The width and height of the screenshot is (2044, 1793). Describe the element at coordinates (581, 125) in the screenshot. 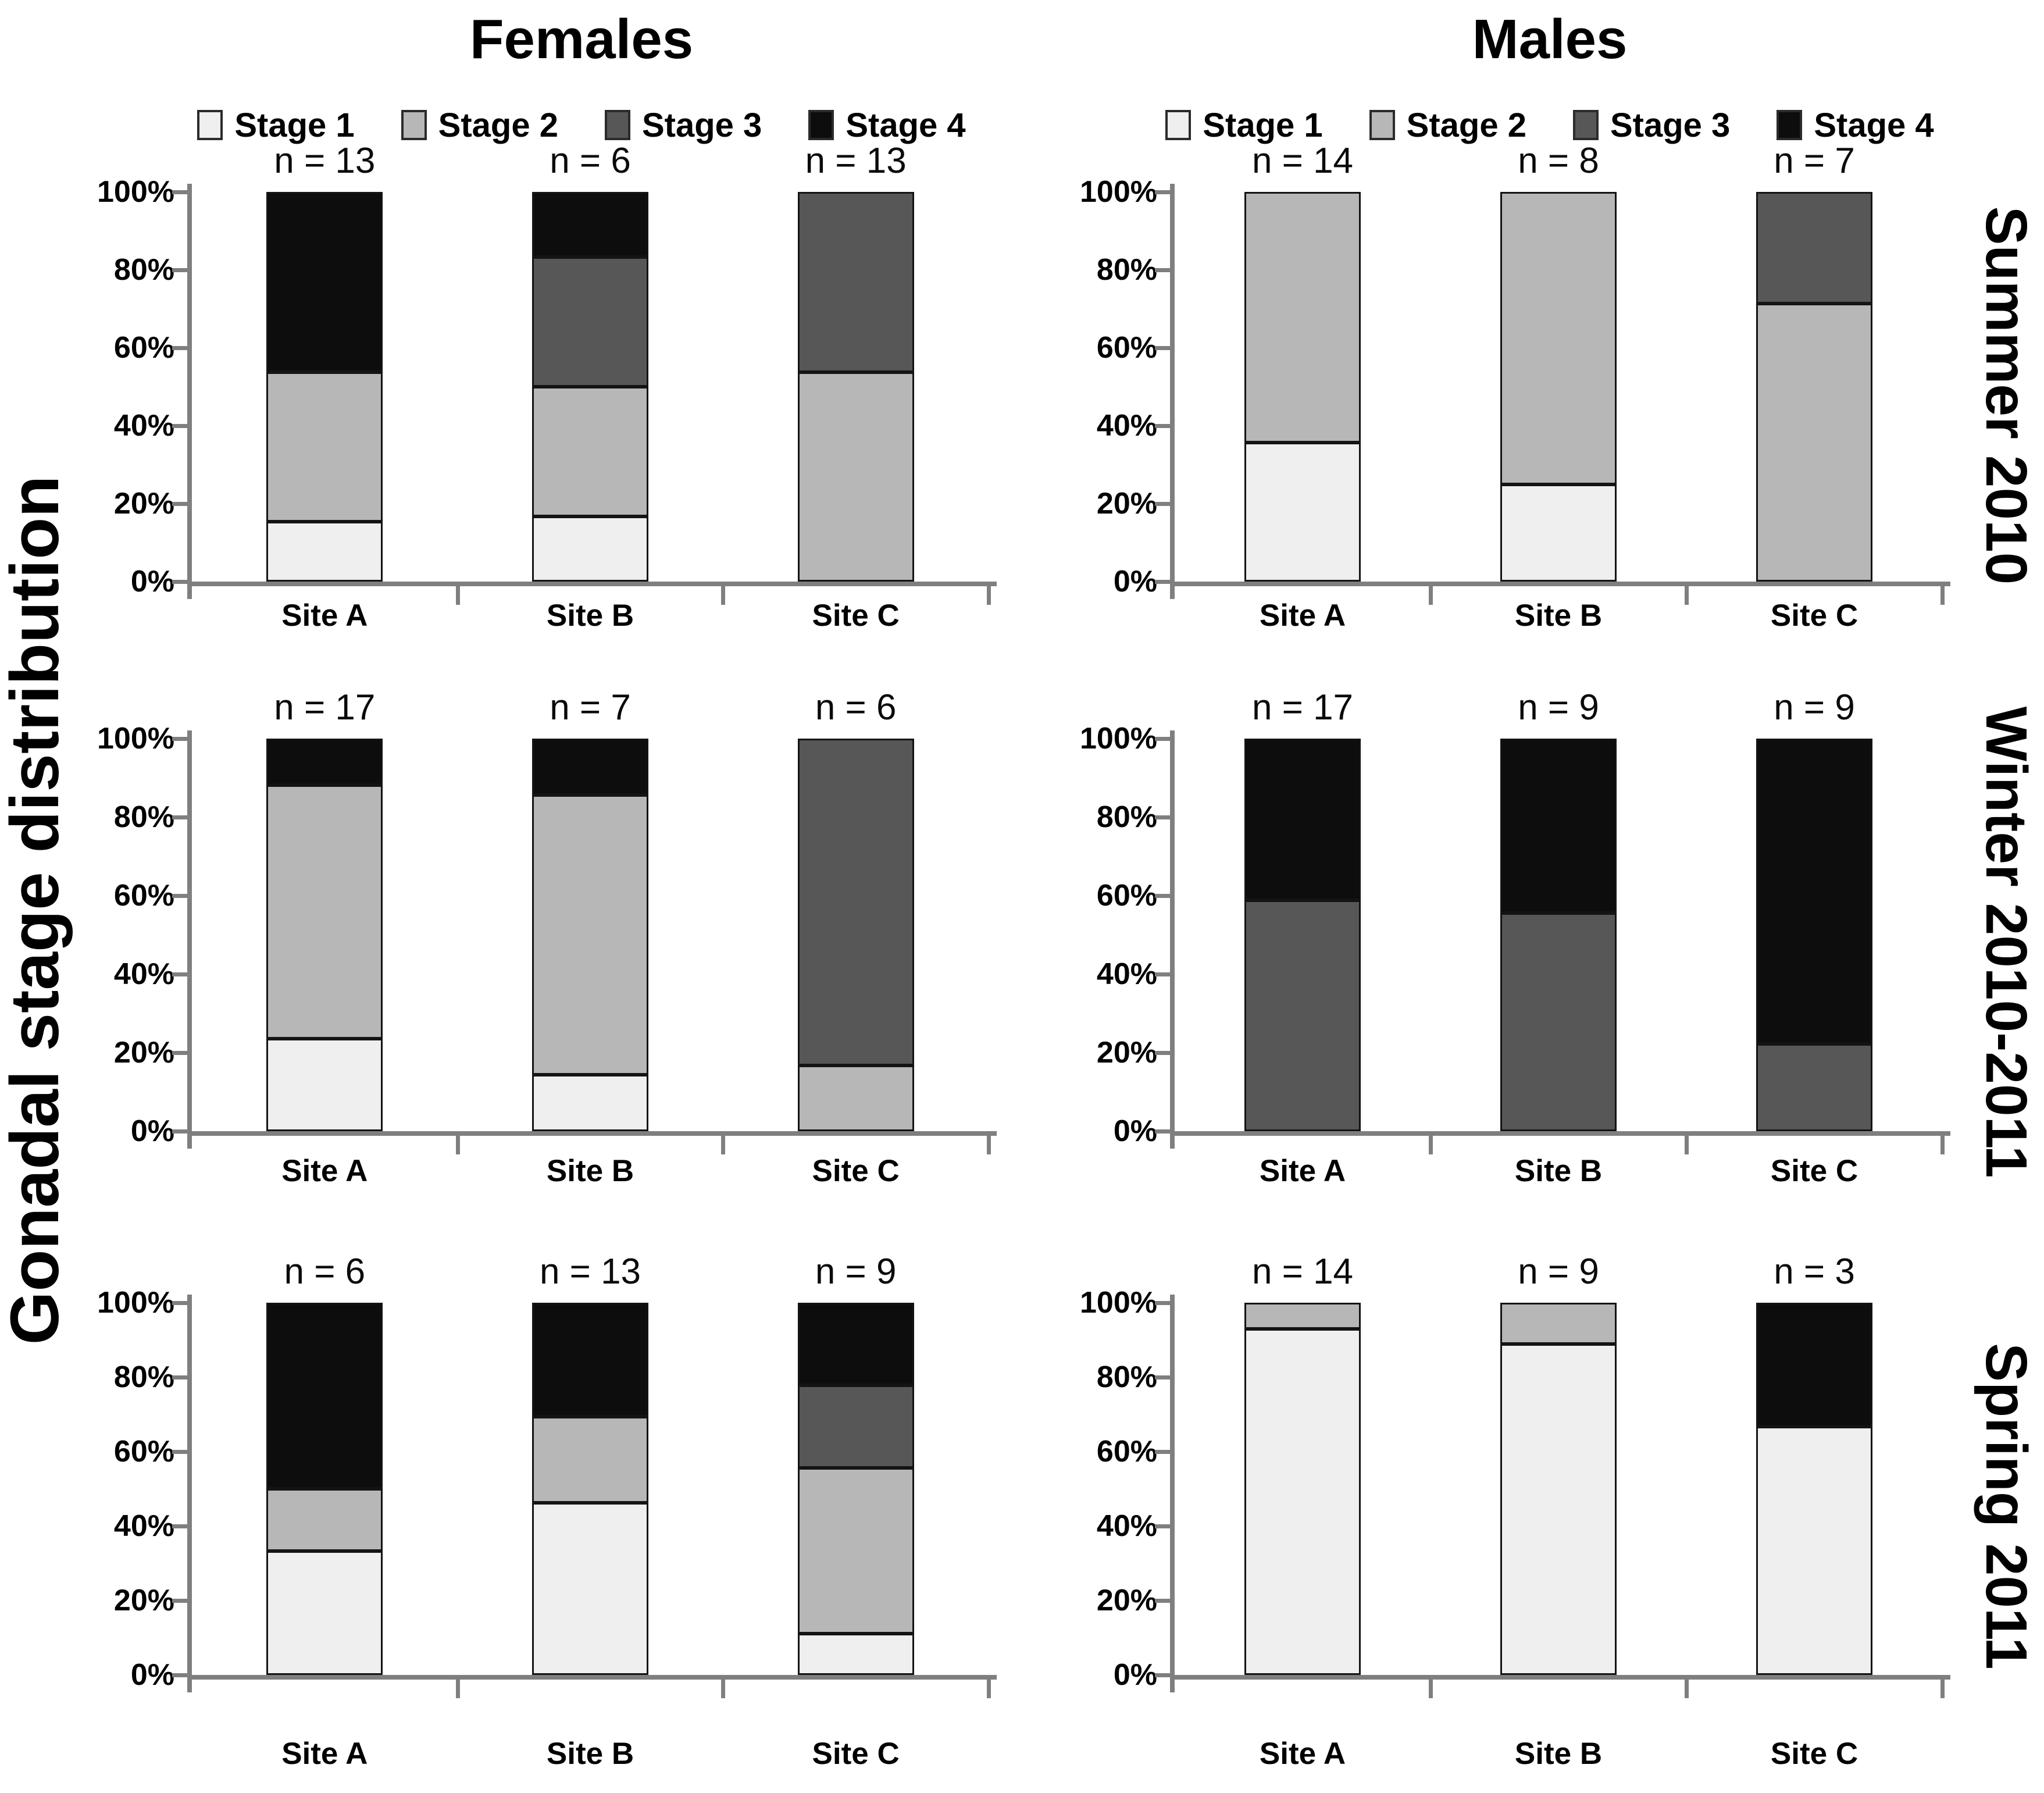

I see `legend-females: Stage 1 Stage 2 Stage 3 Stage 4` at that location.